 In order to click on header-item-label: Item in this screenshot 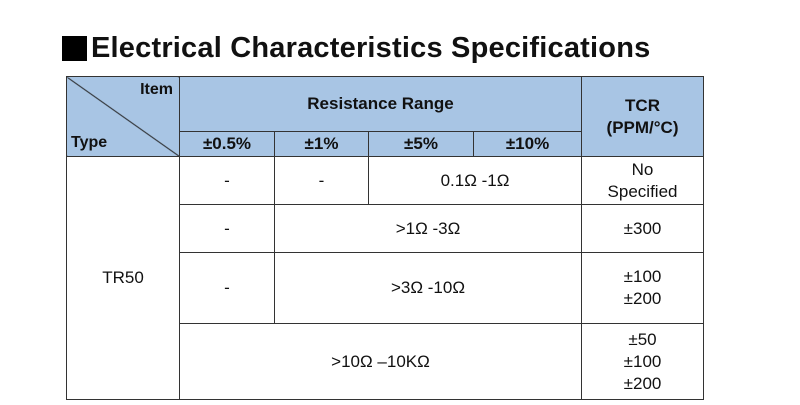, I will do `click(156, 89)`.